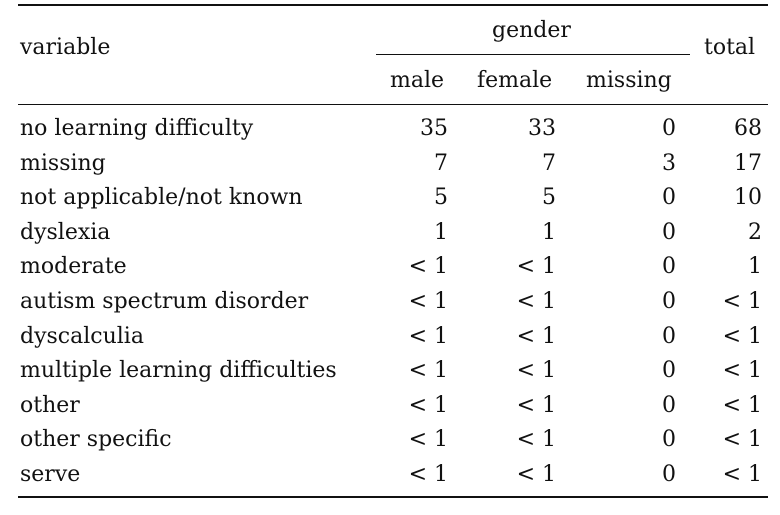 This screenshot has width=780, height=515. What do you see at coordinates (390, 164) in the screenshot?
I see `table-row: missing 7 7 3 17` at bounding box center [390, 164].